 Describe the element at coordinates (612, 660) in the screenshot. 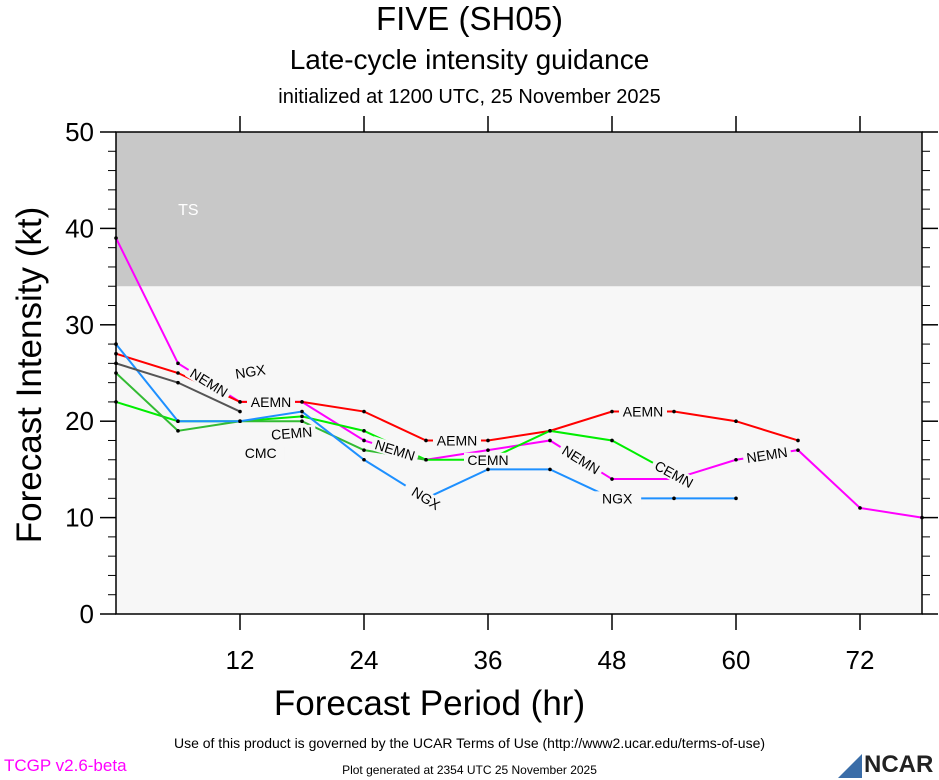

I see `x-tick-label: 48` at that location.